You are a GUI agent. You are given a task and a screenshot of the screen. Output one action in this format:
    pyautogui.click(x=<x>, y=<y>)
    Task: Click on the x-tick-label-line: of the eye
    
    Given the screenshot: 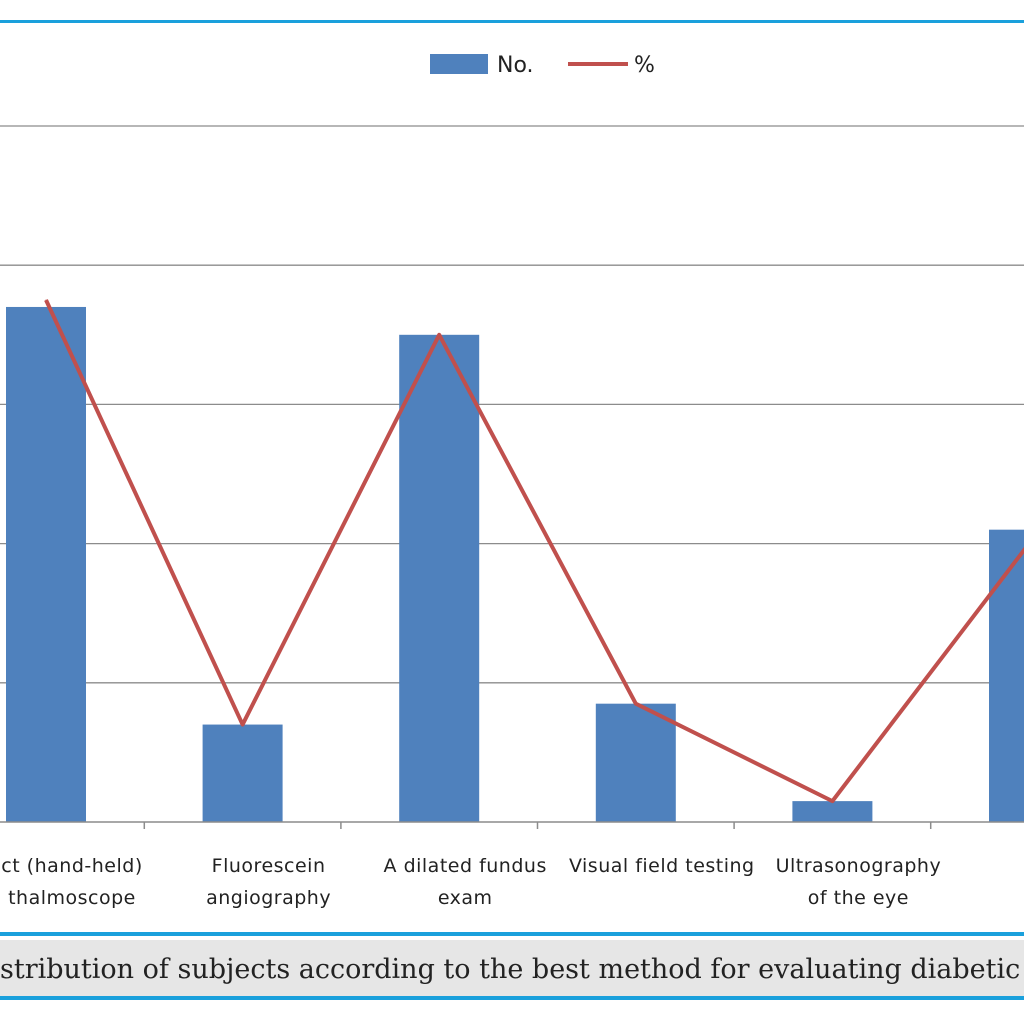 What is the action you would take?
    pyautogui.click(x=858, y=898)
    